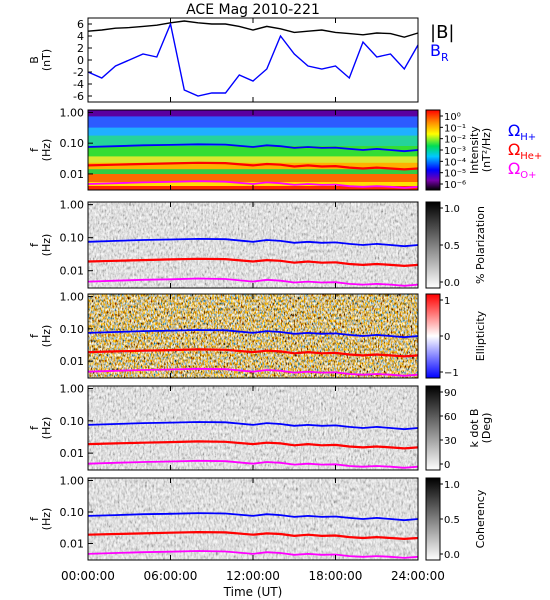 The height and width of the screenshot is (600, 550). What do you see at coordinates (418, 576) in the screenshot?
I see `x-tick-label: 24:00:00` at bounding box center [418, 576].